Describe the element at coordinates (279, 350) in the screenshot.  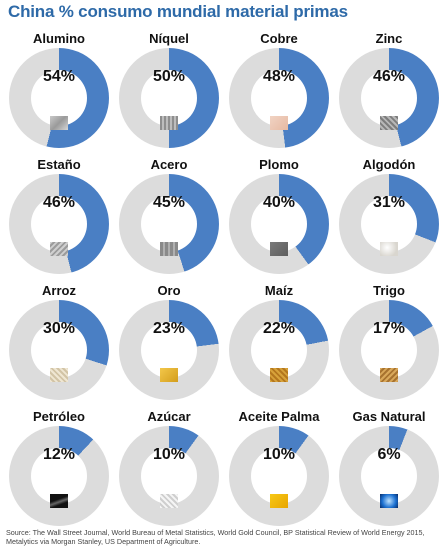
I see `donut-ring: 22%` at that location.